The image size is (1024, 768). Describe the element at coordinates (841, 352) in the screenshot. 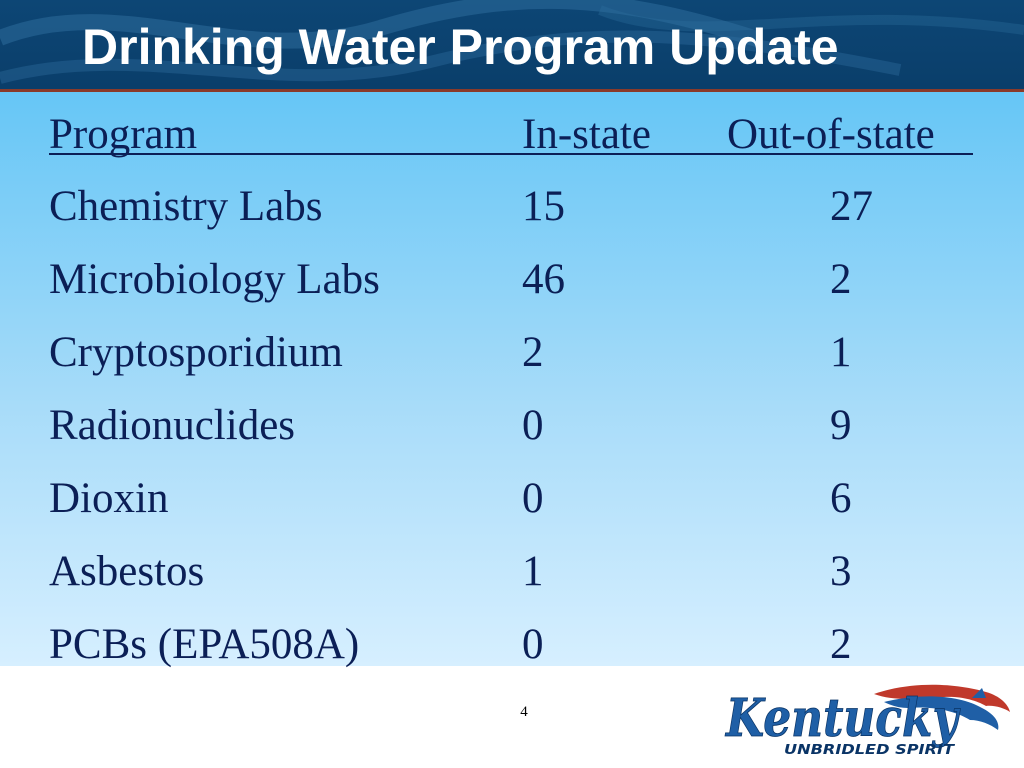

I see `table-row-out-of-state: 1` at that location.